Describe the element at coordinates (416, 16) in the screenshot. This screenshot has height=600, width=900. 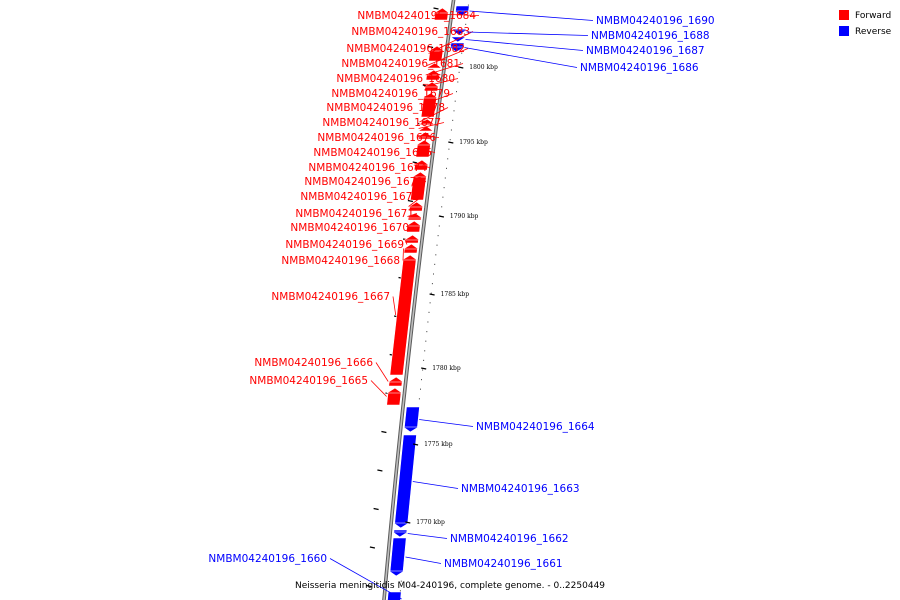
I see `gene-label: NMBM04240196_1684` at that location.